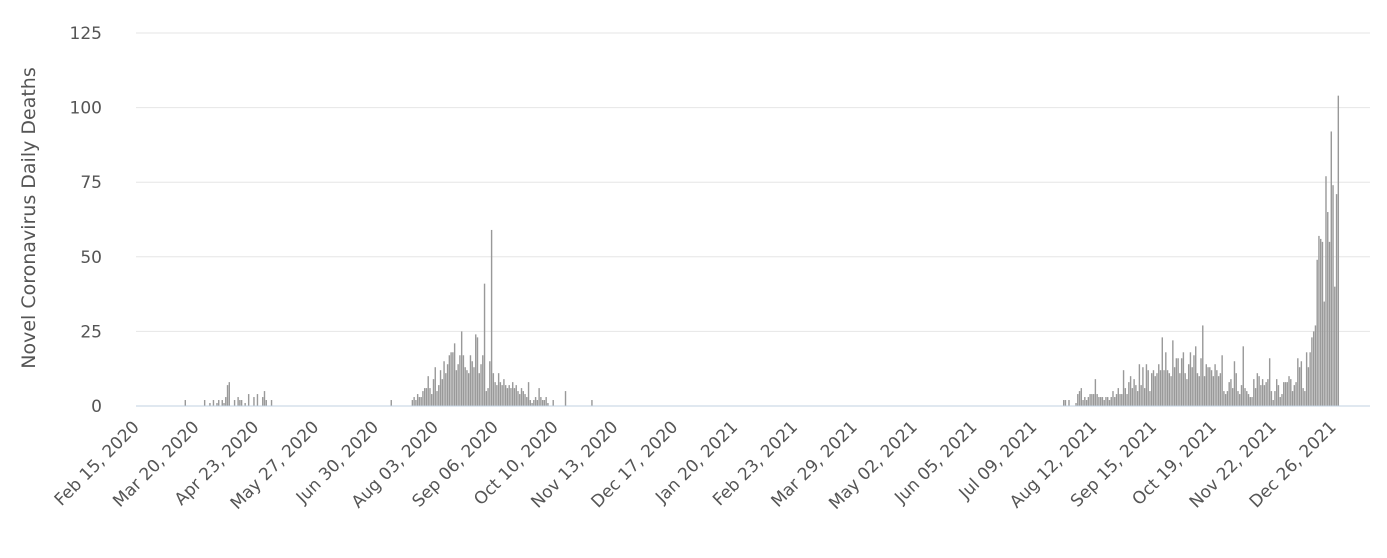 The width and height of the screenshot is (1387, 558). I want to click on y-tick-label: 125, so click(86, 34).